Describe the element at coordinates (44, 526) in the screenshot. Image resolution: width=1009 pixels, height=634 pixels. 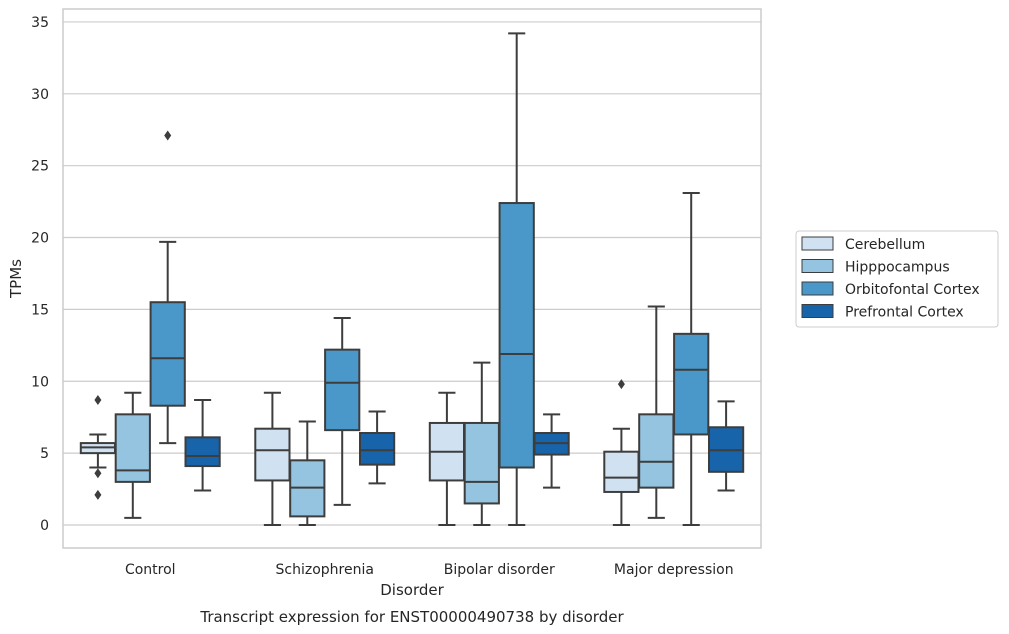
I see `y-tick-label: 0` at that location.